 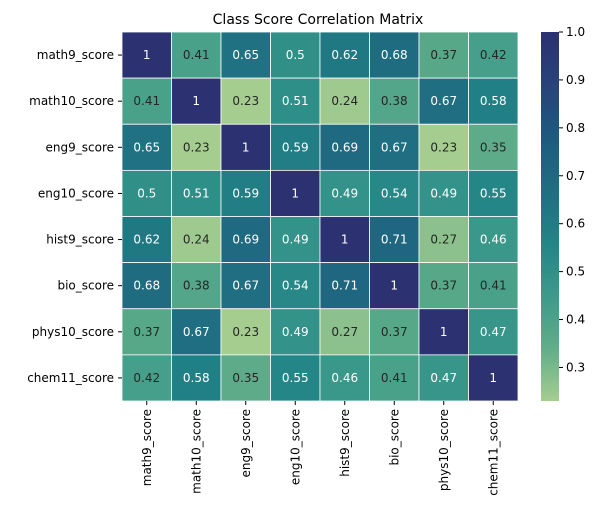 I want to click on cell-value-label: 0.38, so click(x=196, y=286).